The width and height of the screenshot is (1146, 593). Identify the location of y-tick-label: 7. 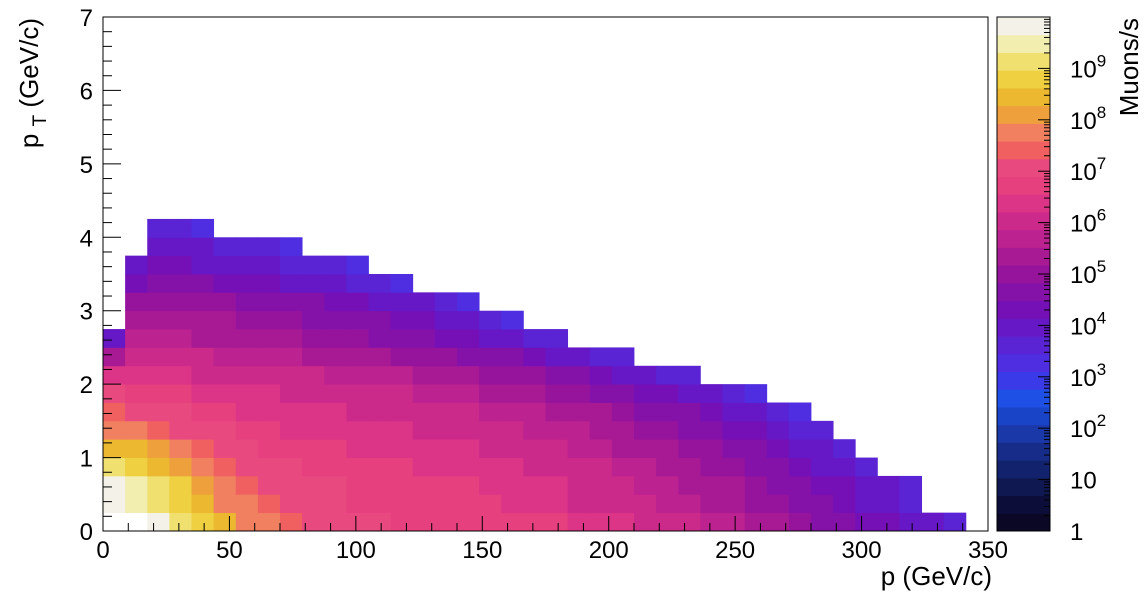
(86, 18).